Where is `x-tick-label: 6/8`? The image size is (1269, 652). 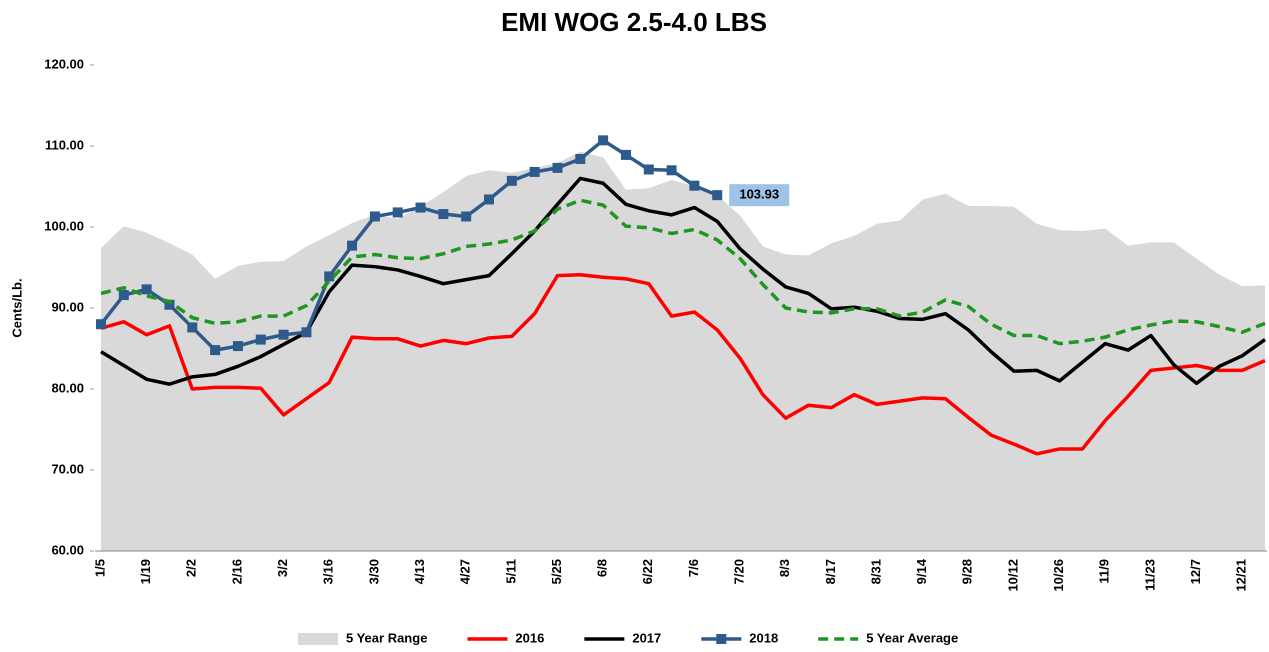
x-tick-label: 6/8 is located at coordinates (602, 568).